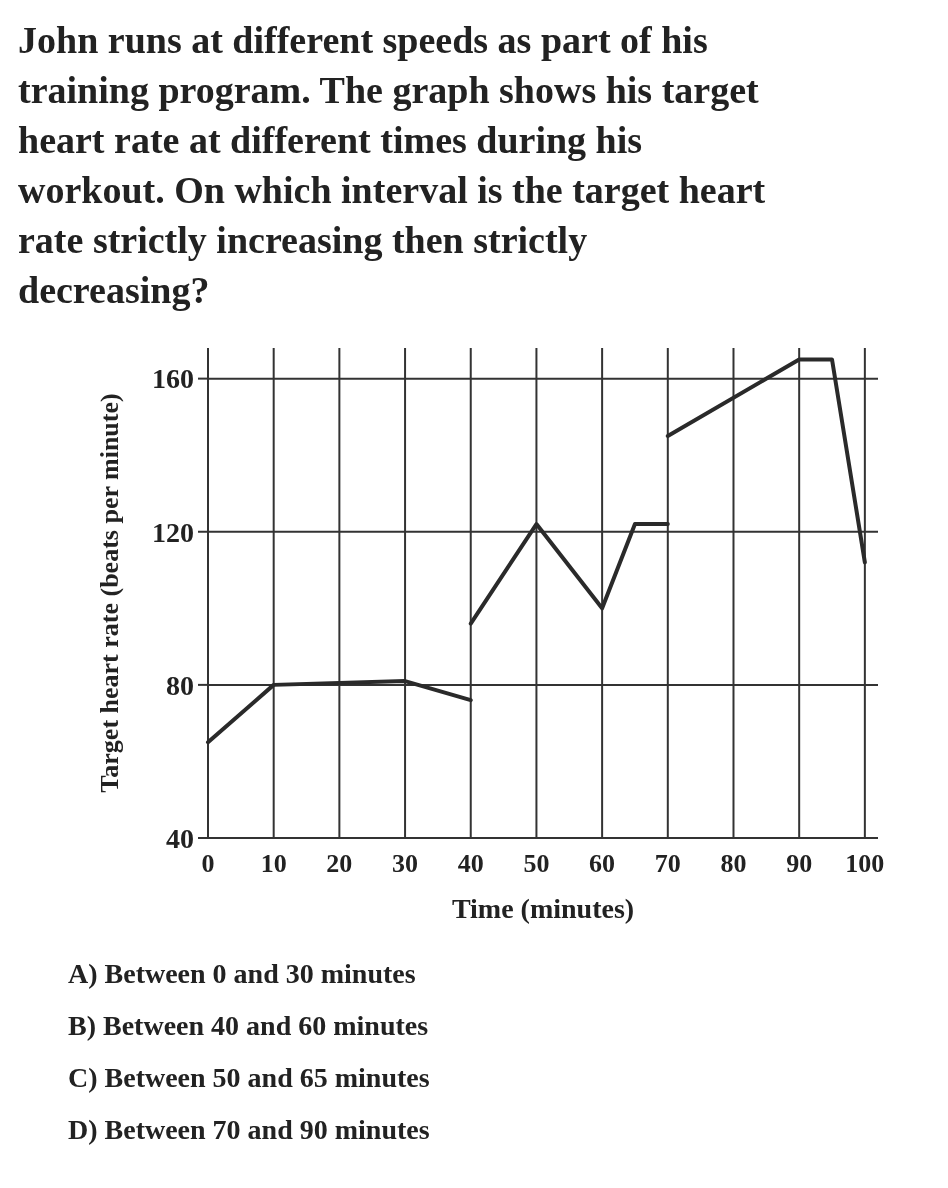 This screenshot has width=948, height=1188. I want to click on y-tick-label: 160, so click(173, 379).